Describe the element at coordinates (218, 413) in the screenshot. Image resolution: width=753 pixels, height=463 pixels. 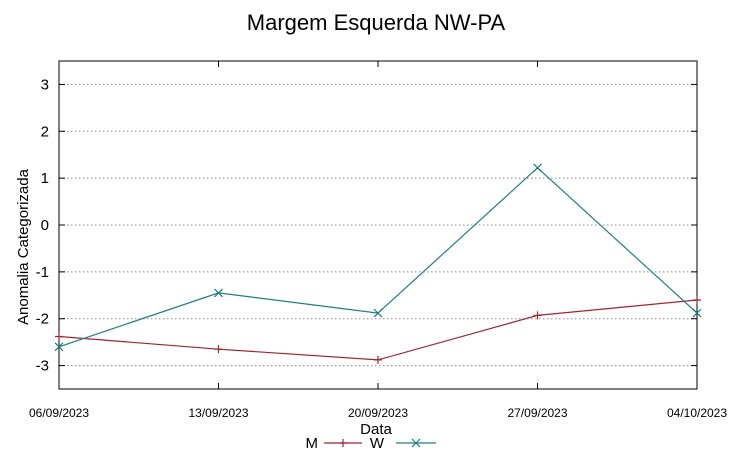
I see `x-tick-label: 13/09/2023` at that location.